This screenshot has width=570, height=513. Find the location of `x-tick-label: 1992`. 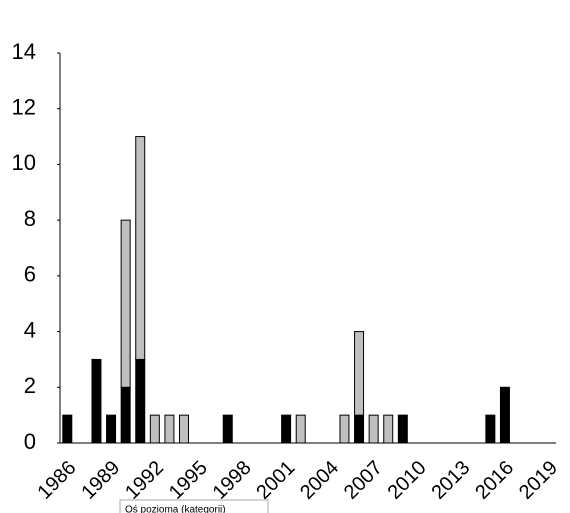

x-tick-label: 1992 is located at coordinates (144, 480).